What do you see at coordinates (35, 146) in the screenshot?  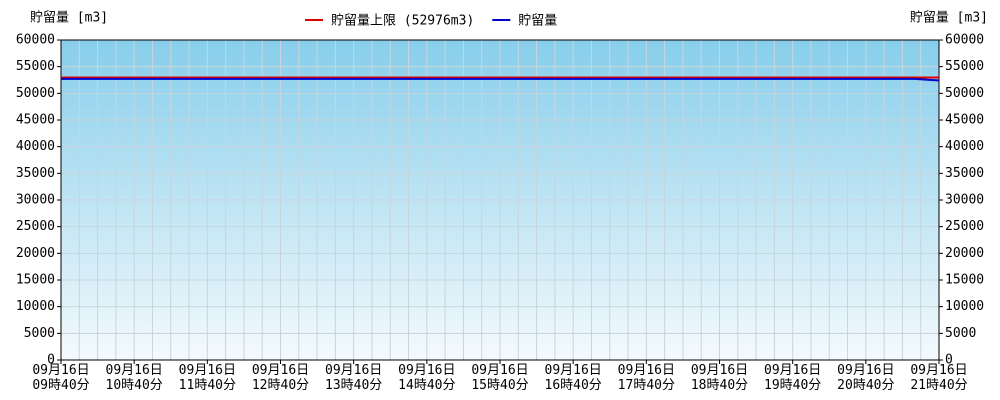 I see `y-tick-label: 40000` at bounding box center [35, 146].